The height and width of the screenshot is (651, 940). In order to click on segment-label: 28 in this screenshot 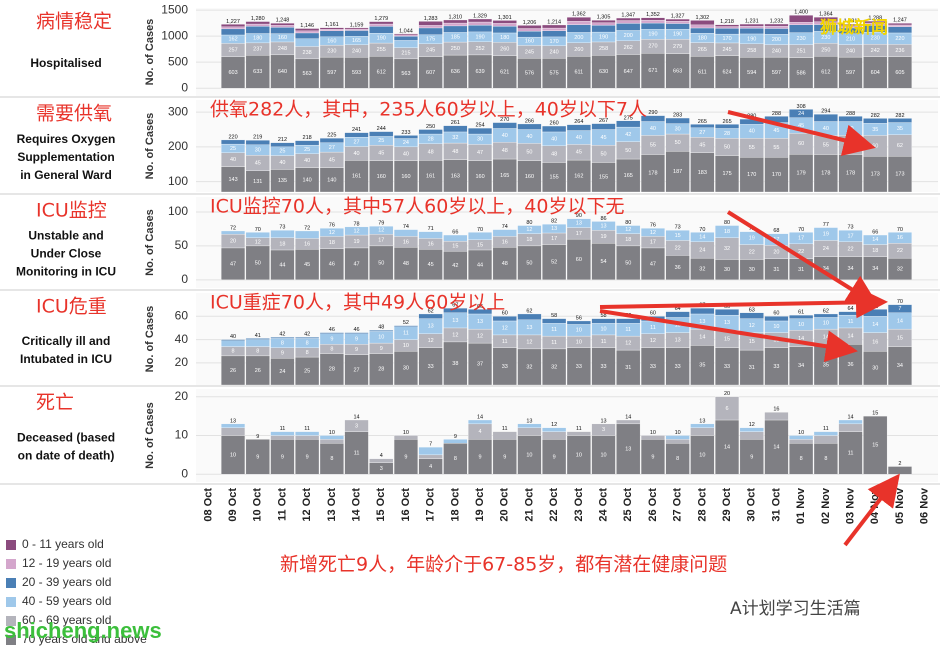, I will do `click(381, 370)`.